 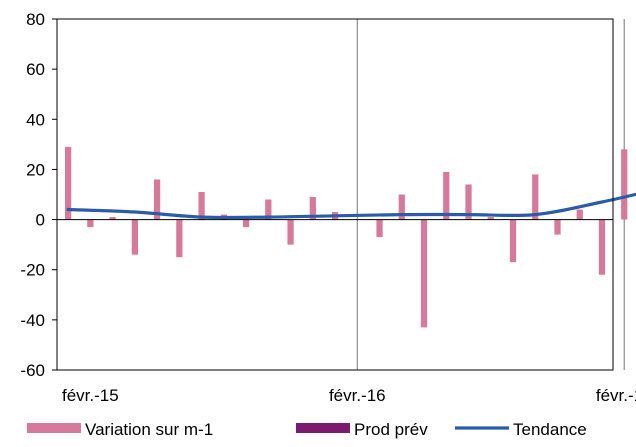 I want to click on x-tick-label: févr.-17, so click(x=616, y=395).